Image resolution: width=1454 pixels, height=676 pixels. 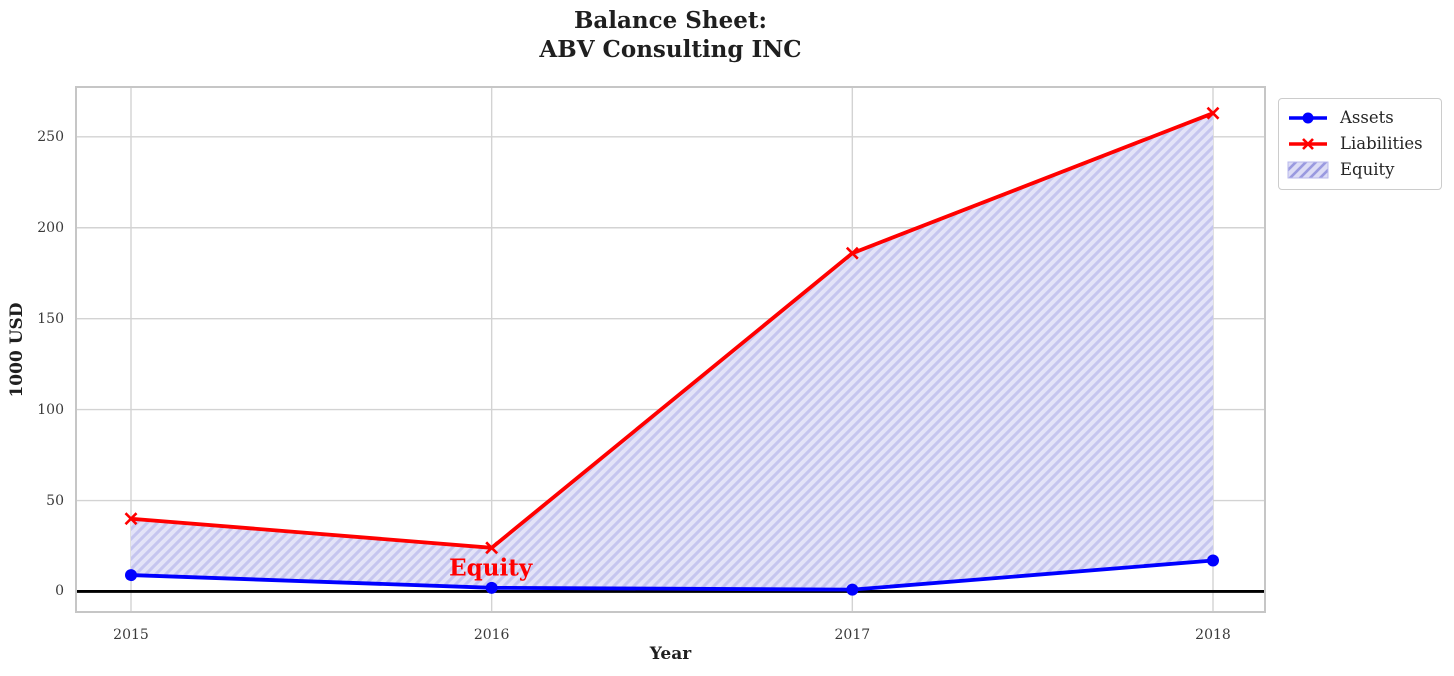 What do you see at coordinates (17, 350) in the screenshot?
I see `y-axis-label: 1000 USD` at bounding box center [17, 350].